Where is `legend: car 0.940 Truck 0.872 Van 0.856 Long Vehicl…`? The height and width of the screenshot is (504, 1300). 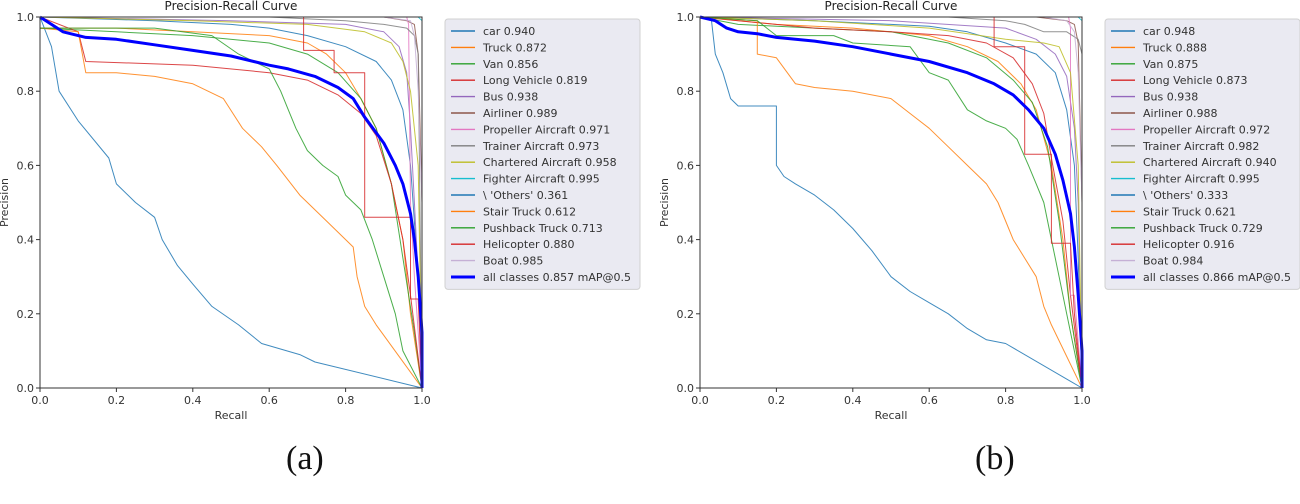
legend: car 0.940 Truck 0.872 Van 0.856 Long Vehicl… is located at coordinates (542, 154).